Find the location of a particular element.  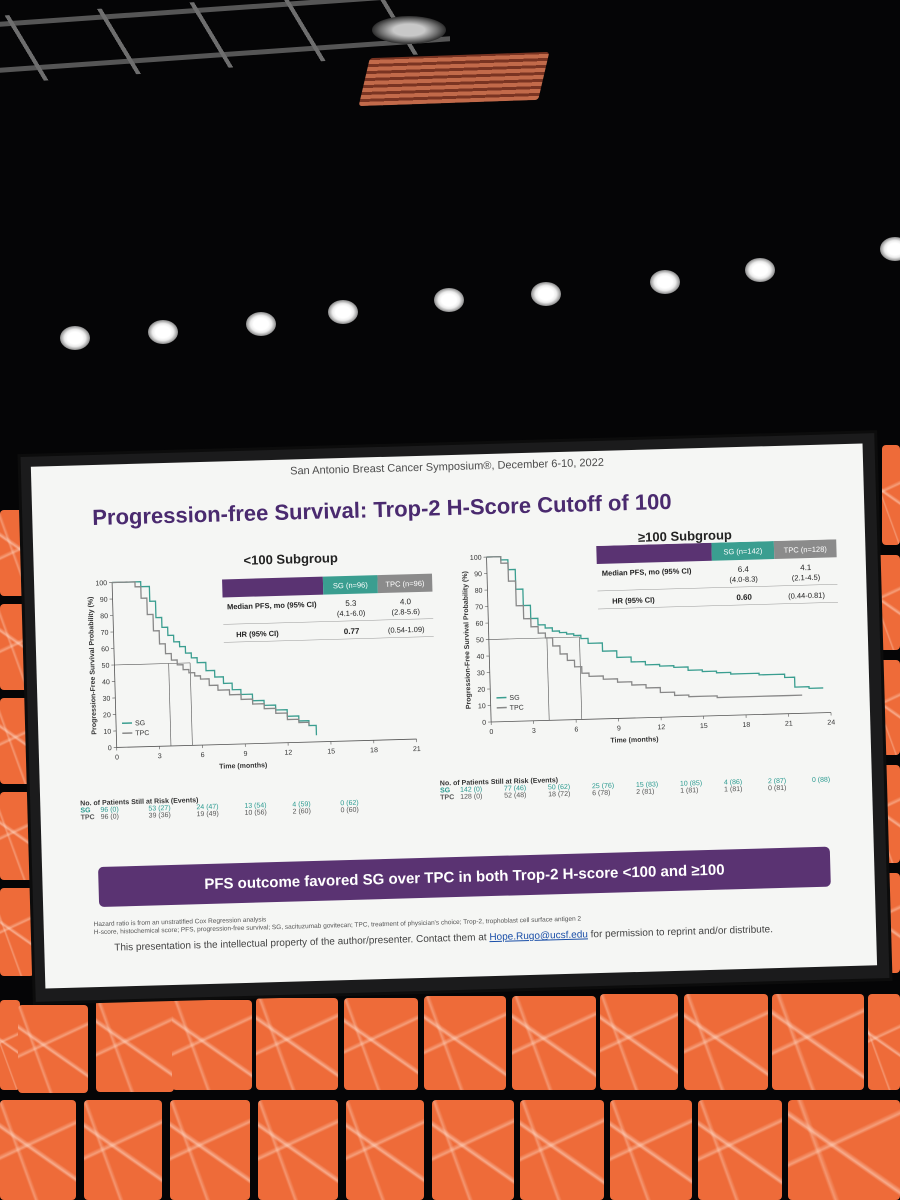

y-tick-label: 60 is located at coordinates (105, 649).